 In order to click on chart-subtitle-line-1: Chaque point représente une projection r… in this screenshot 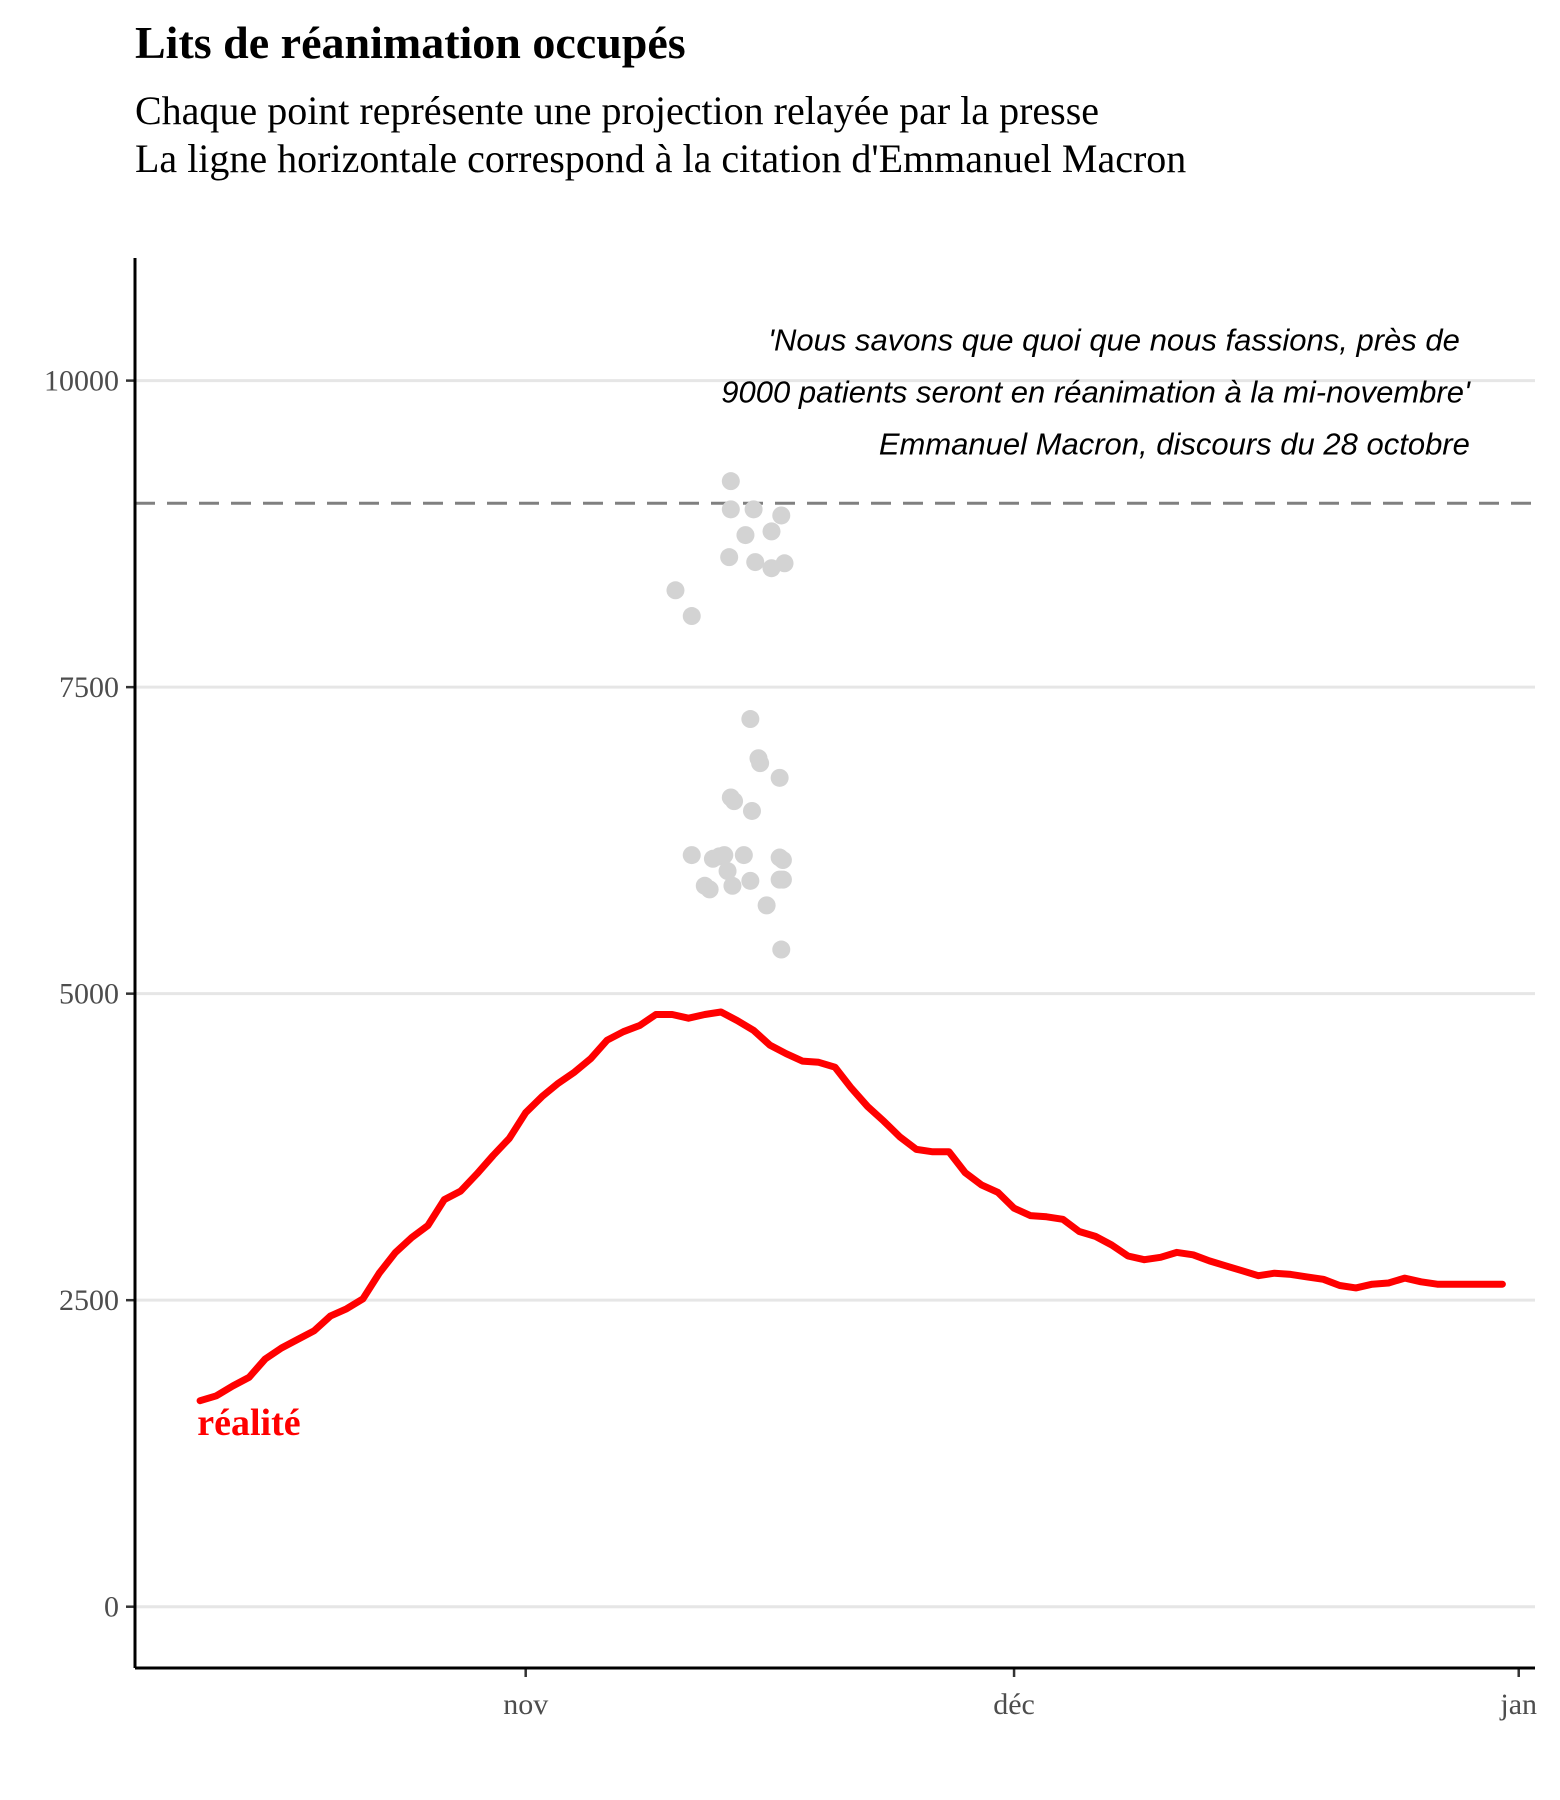, I will do `click(617, 110)`.